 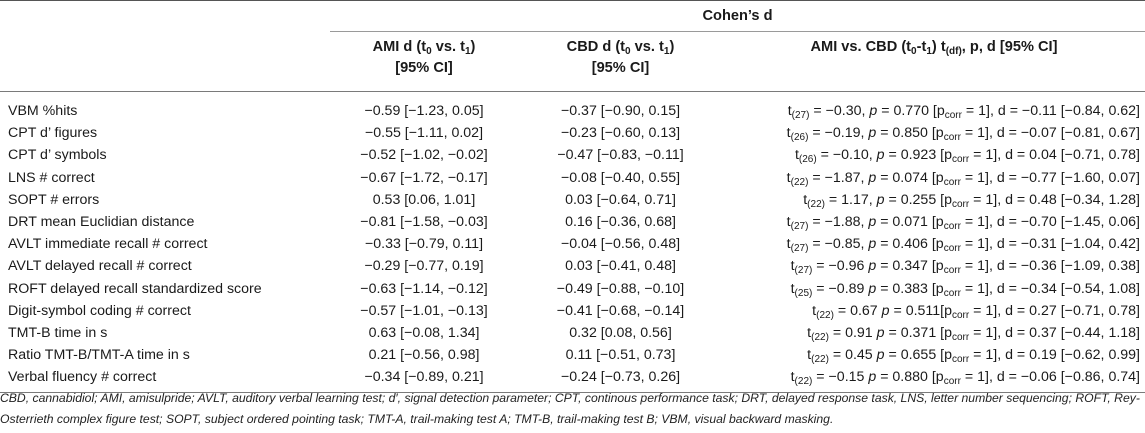 I want to click on ami-effect-size: −0.33 [−0.79, 0.11], so click(x=424, y=244).